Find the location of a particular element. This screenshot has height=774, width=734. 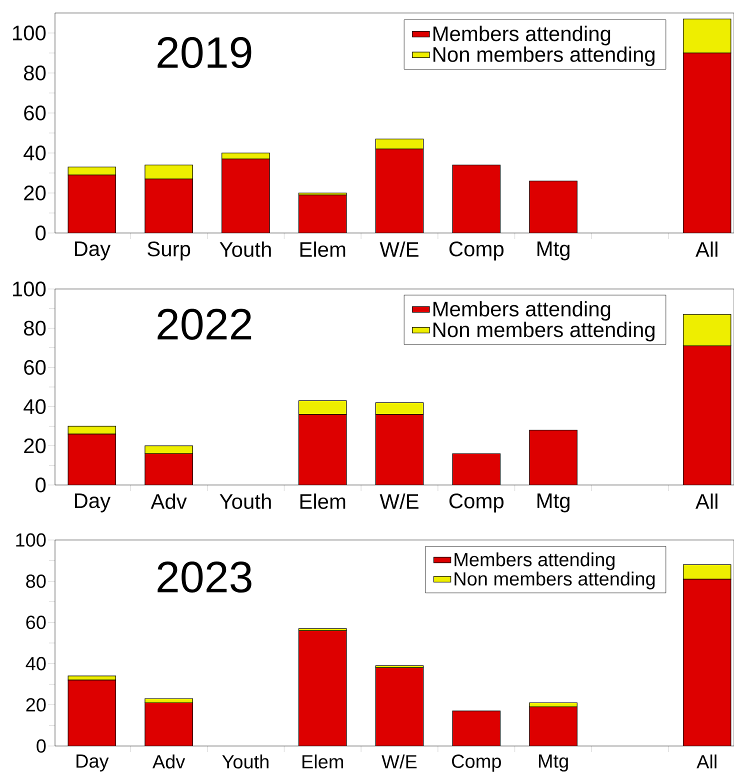

chart-title: 2019 is located at coordinates (205, 52).